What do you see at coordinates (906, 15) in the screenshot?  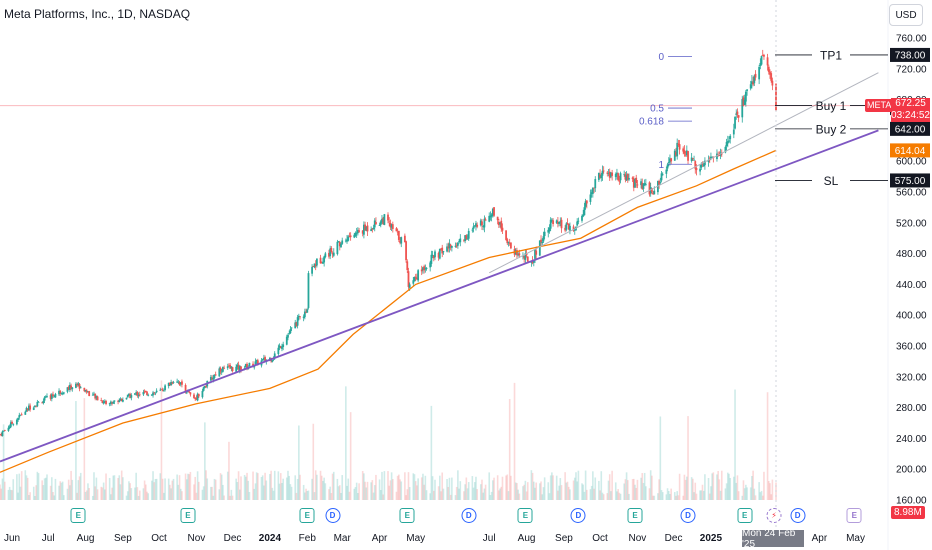 I see `currency-button: USD` at bounding box center [906, 15].